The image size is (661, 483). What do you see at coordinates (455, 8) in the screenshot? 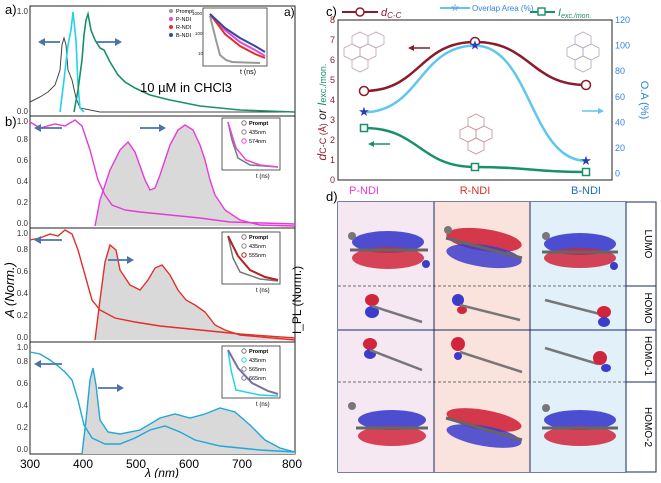
I see `legend-marker-overlap: ☆` at bounding box center [455, 8].